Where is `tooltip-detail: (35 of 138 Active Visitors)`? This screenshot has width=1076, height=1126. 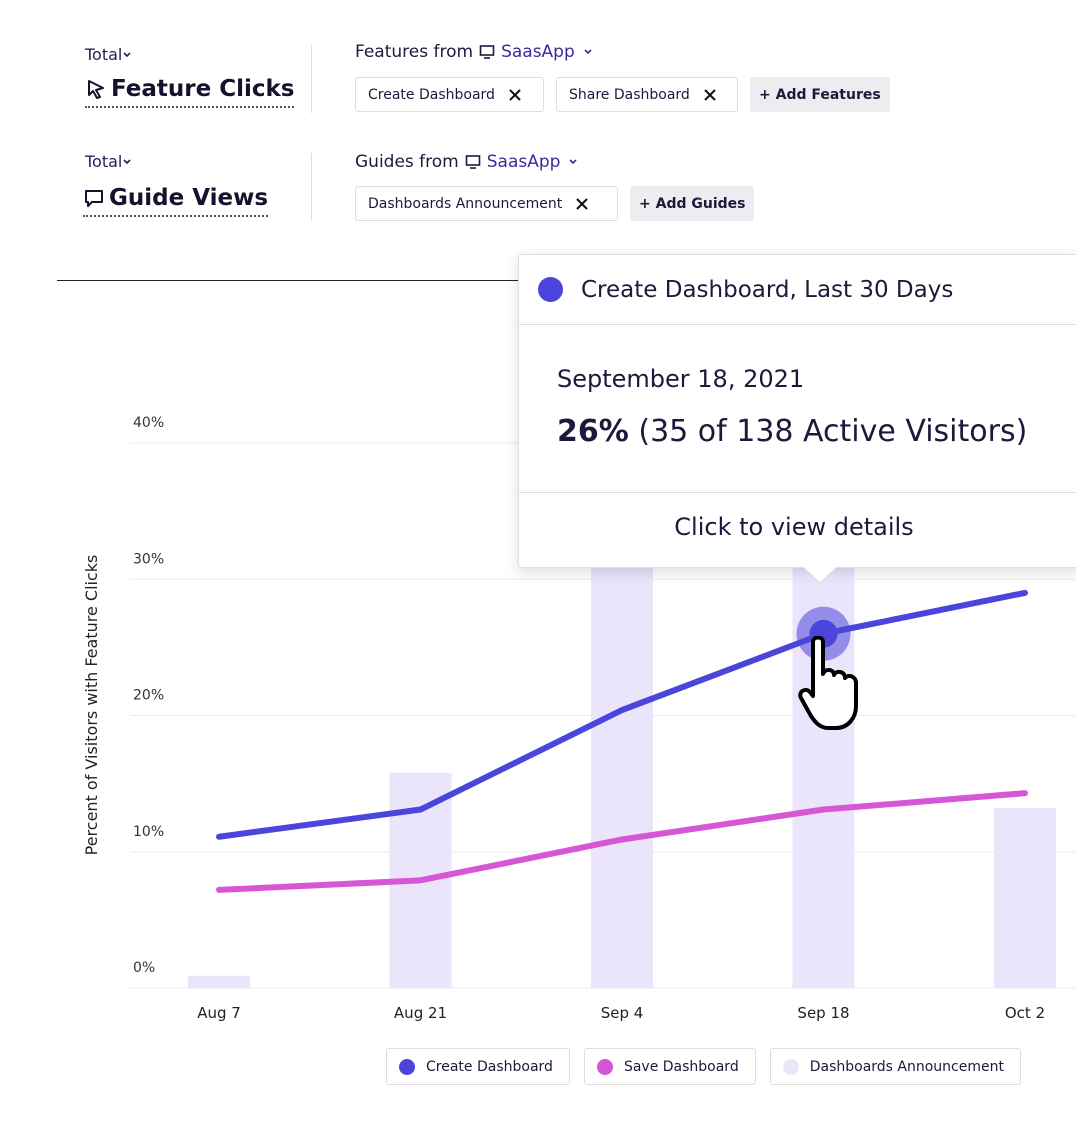
tooltip-detail: (35 of 138 Active Visitors) is located at coordinates (833, 431).